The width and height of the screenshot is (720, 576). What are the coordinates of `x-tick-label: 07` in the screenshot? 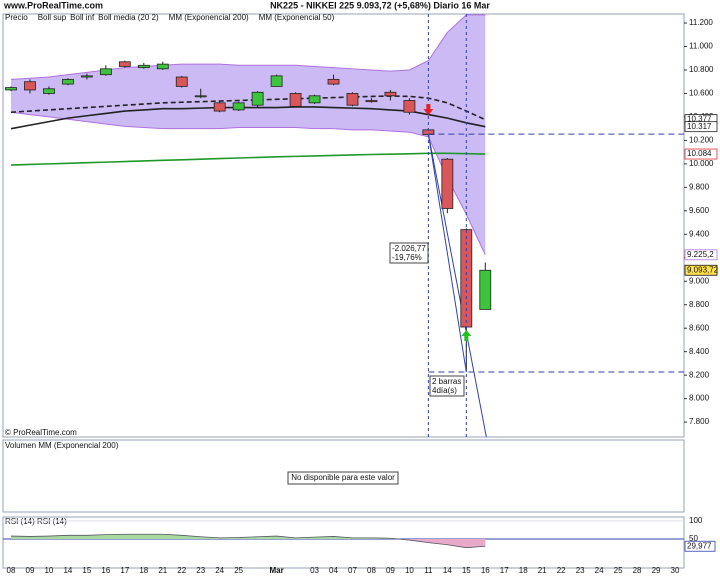 It's located at (352, 570).